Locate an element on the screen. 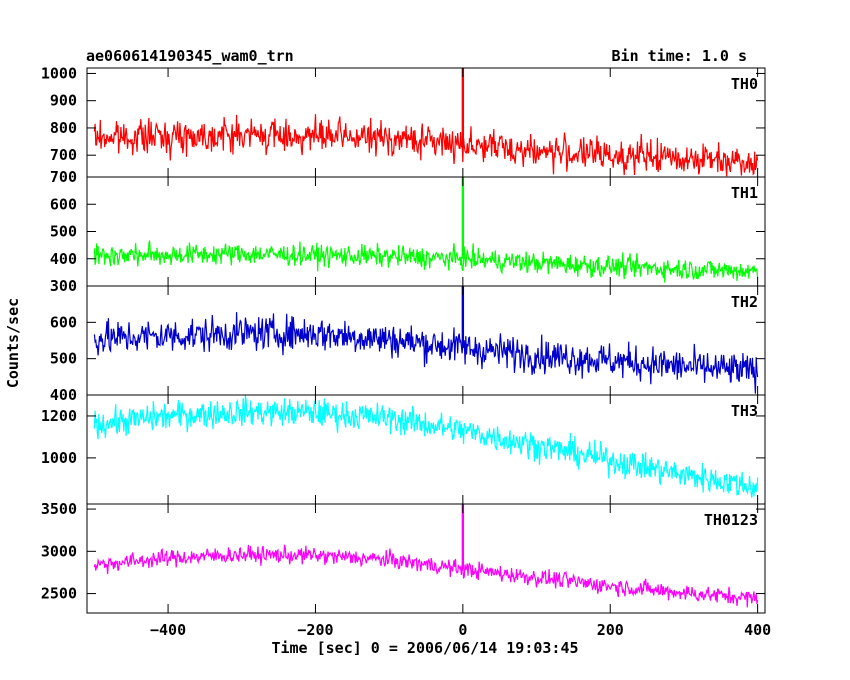 This screenshot has width=850, height=680. panel-label-th0: TH0 is located at coordinates (744, 84).